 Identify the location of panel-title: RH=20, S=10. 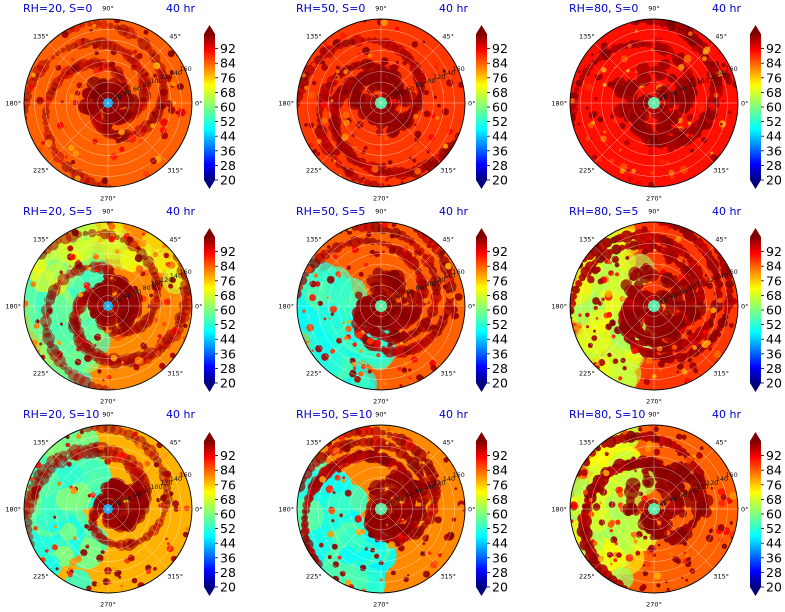
(61, 414).